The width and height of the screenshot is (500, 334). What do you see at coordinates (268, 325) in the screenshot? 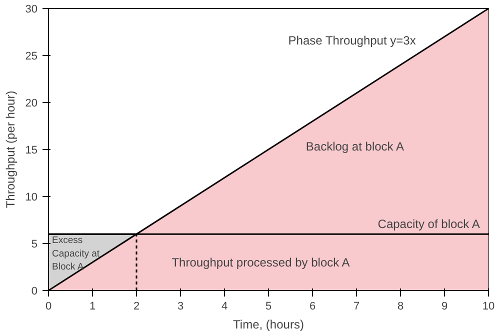
I see `x-axis-title: Time, (hours)` at bounding box center [268, 325].